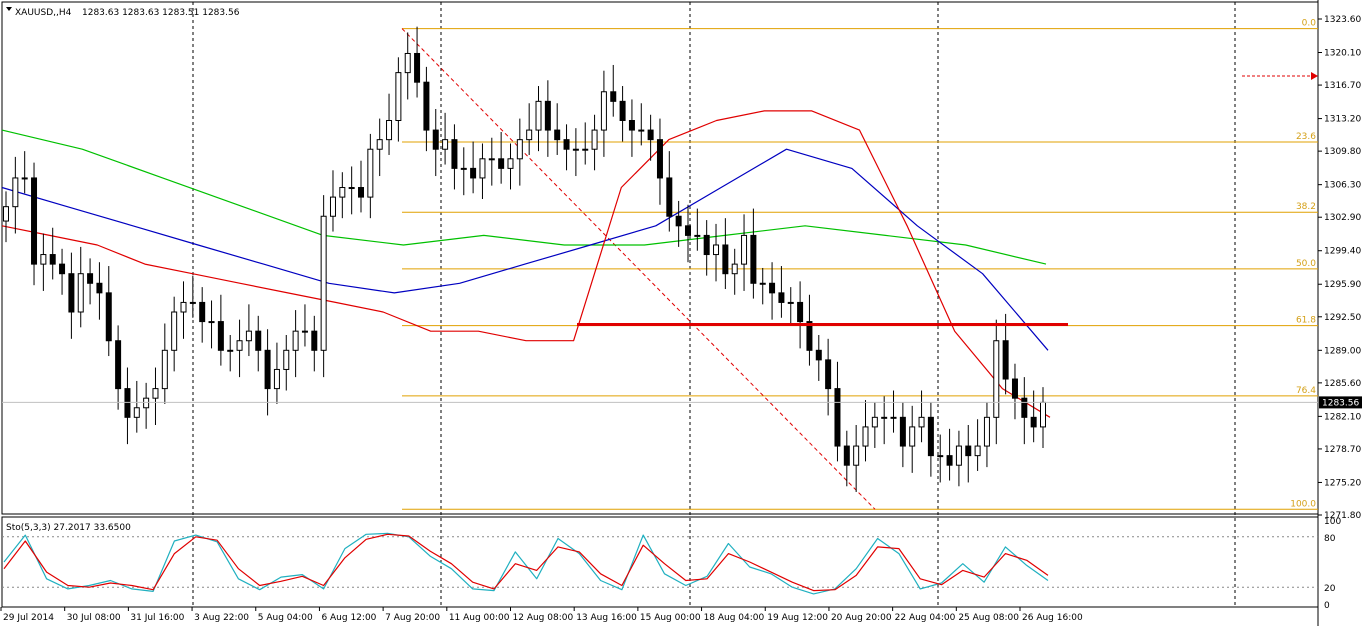 This screenshot has width=1363, height=626. What do you see at coordinates (43, 13) in the screenshot?
I see `symbol-label: XAUUSD,,H4` at bounding box center [43, 13].